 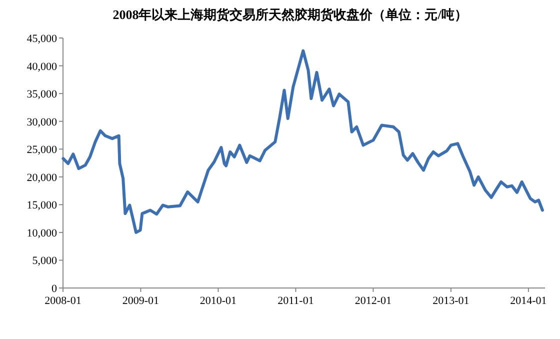 I want to click on y-tick-label: 15,000, so click(x=42, y=206).